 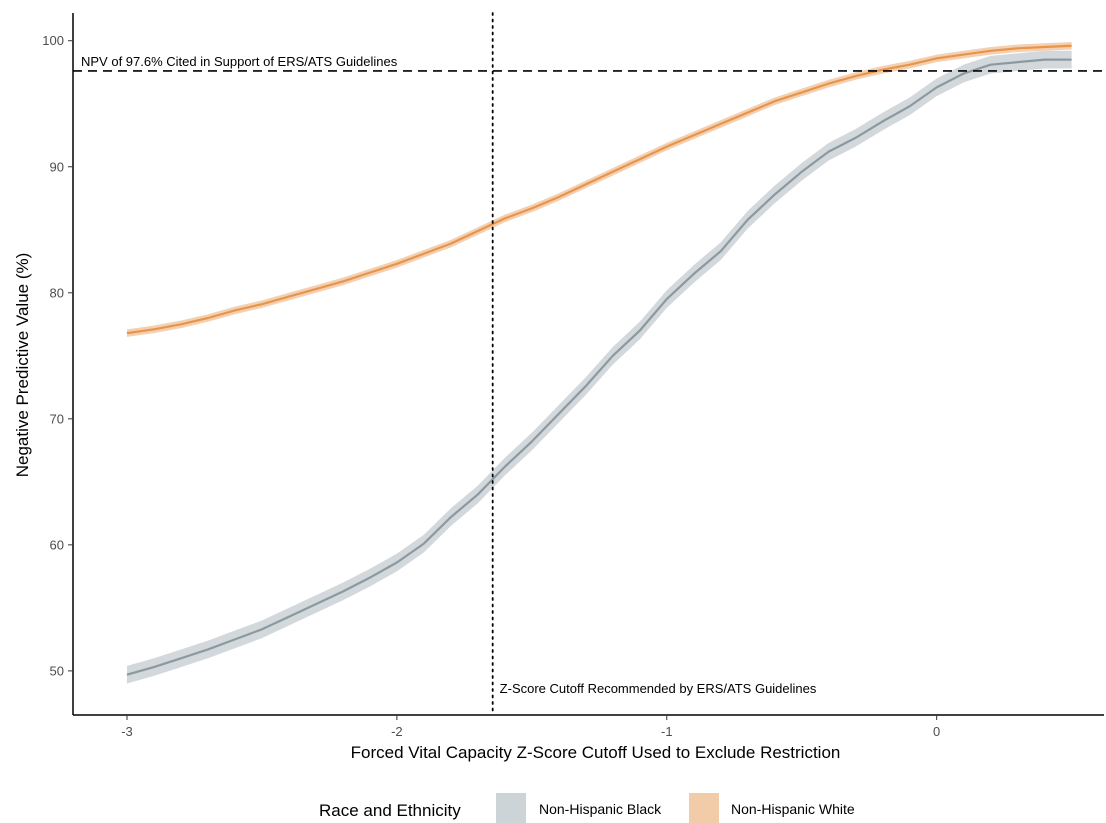 I want to click on y-tick-label: 80, so click(x=57, y=292).